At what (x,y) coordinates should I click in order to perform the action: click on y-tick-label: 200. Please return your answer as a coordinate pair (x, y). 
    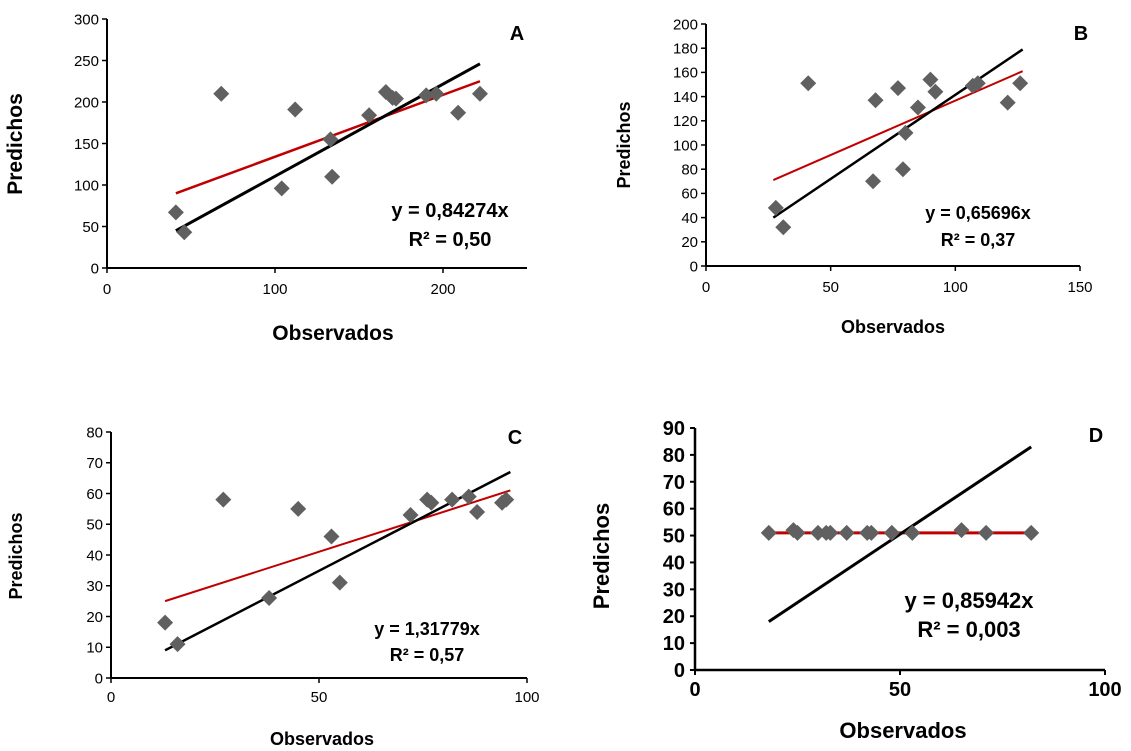
    Looking at the image, I should click on (685, 24).